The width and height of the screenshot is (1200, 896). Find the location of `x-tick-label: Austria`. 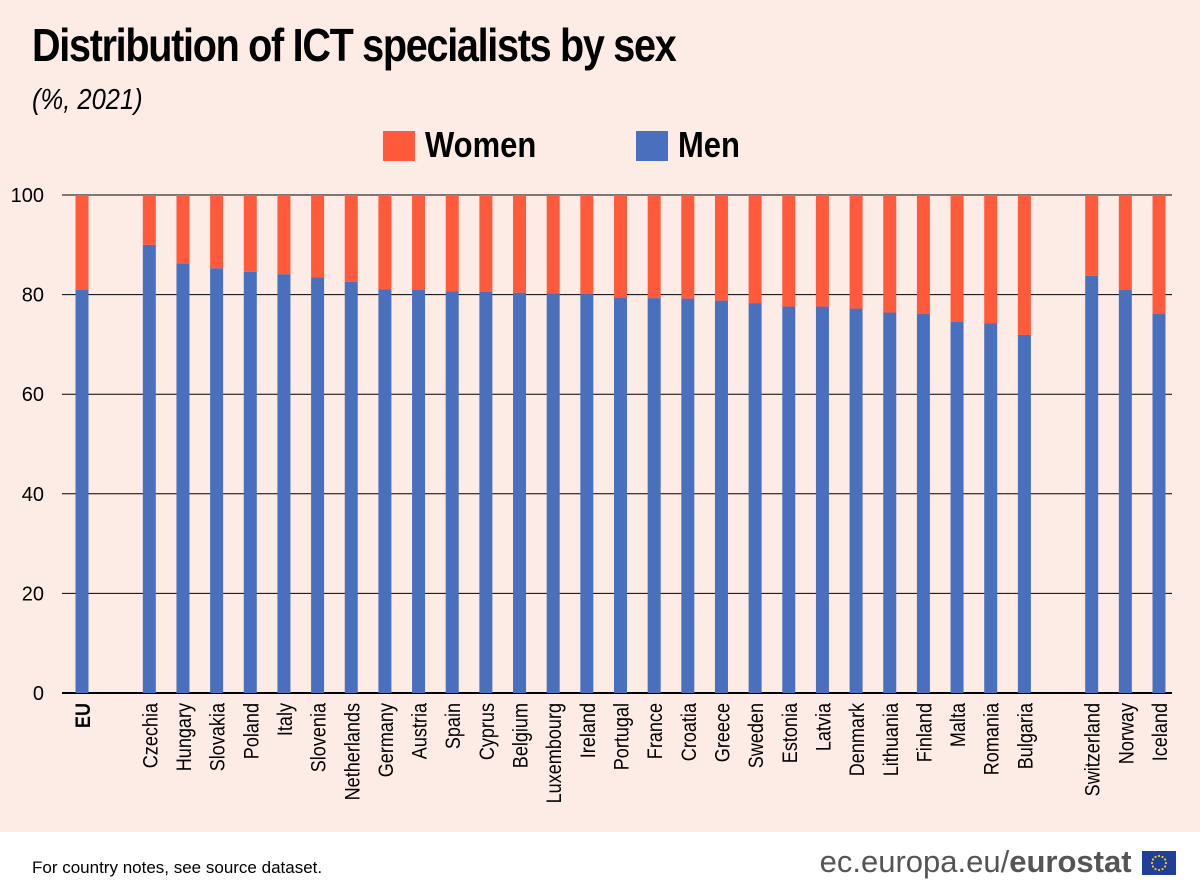

x-tick-label: Austria is located at coordinates (420, 731).